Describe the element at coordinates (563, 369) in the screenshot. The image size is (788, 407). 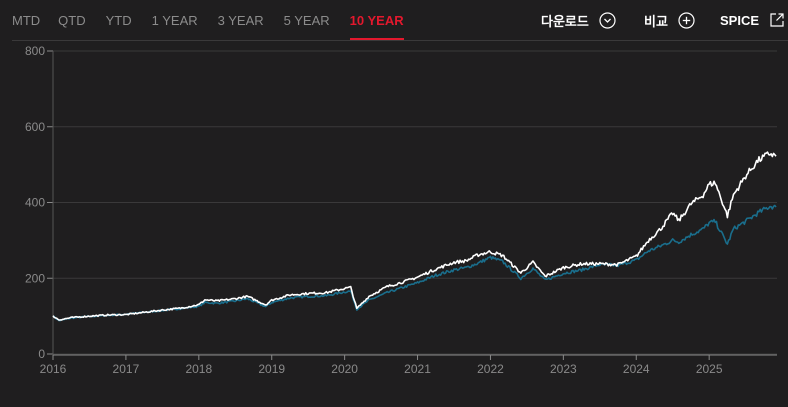
I see `x-tick-label: 2023` at that location.